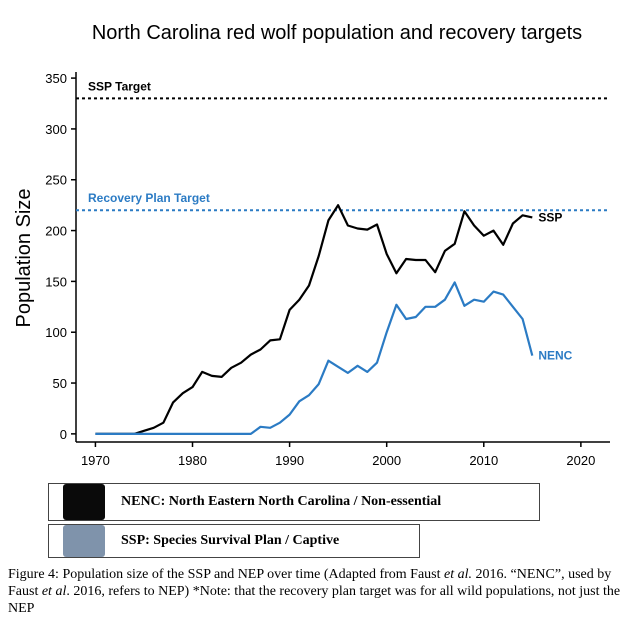  Describe the element at coordinates (84, 541) in the screenshot. I see `legend-swatch-ssp` at that location.